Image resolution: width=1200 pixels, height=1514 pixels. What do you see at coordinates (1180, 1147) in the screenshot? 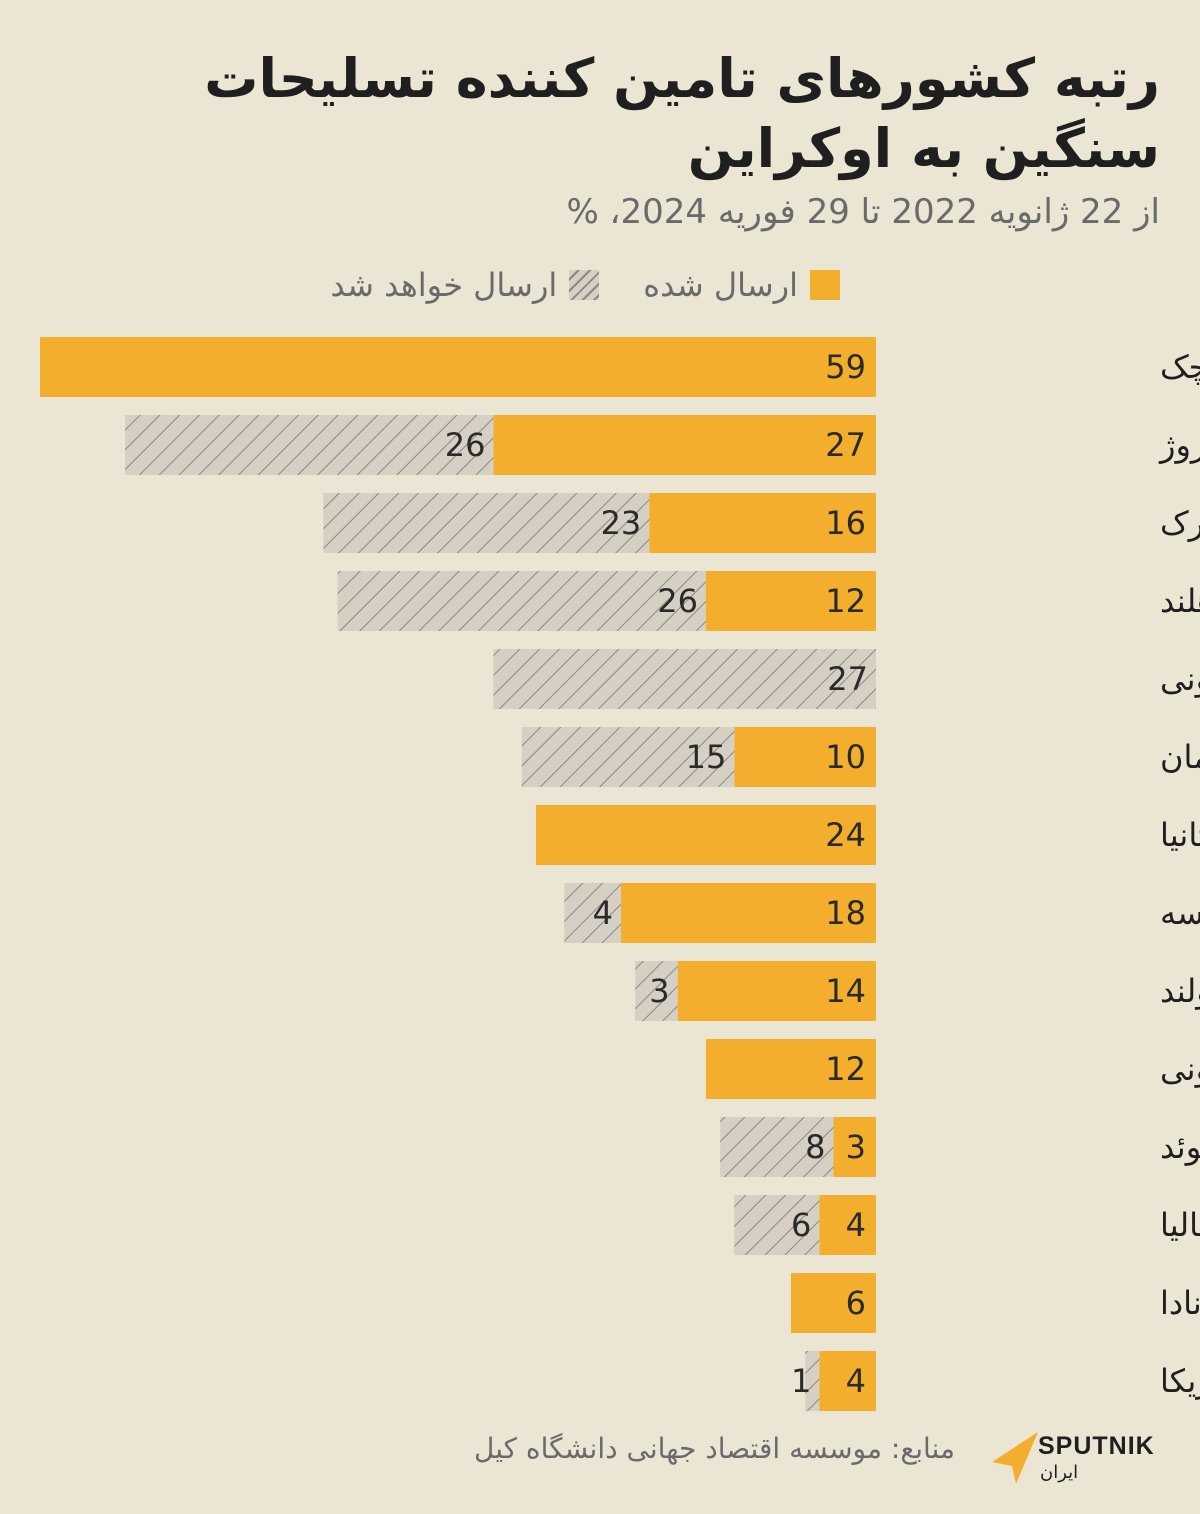
I see `category-label: سوئد` at bounding box center [1180, 1147].